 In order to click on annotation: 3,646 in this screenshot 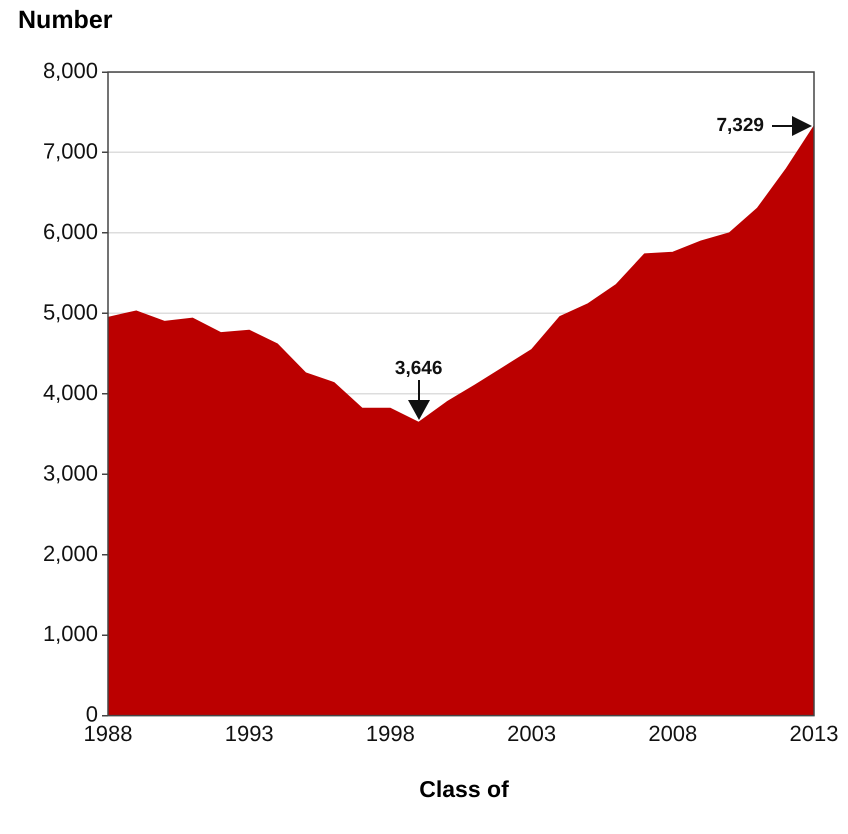, I will do `click(418, 369)`.